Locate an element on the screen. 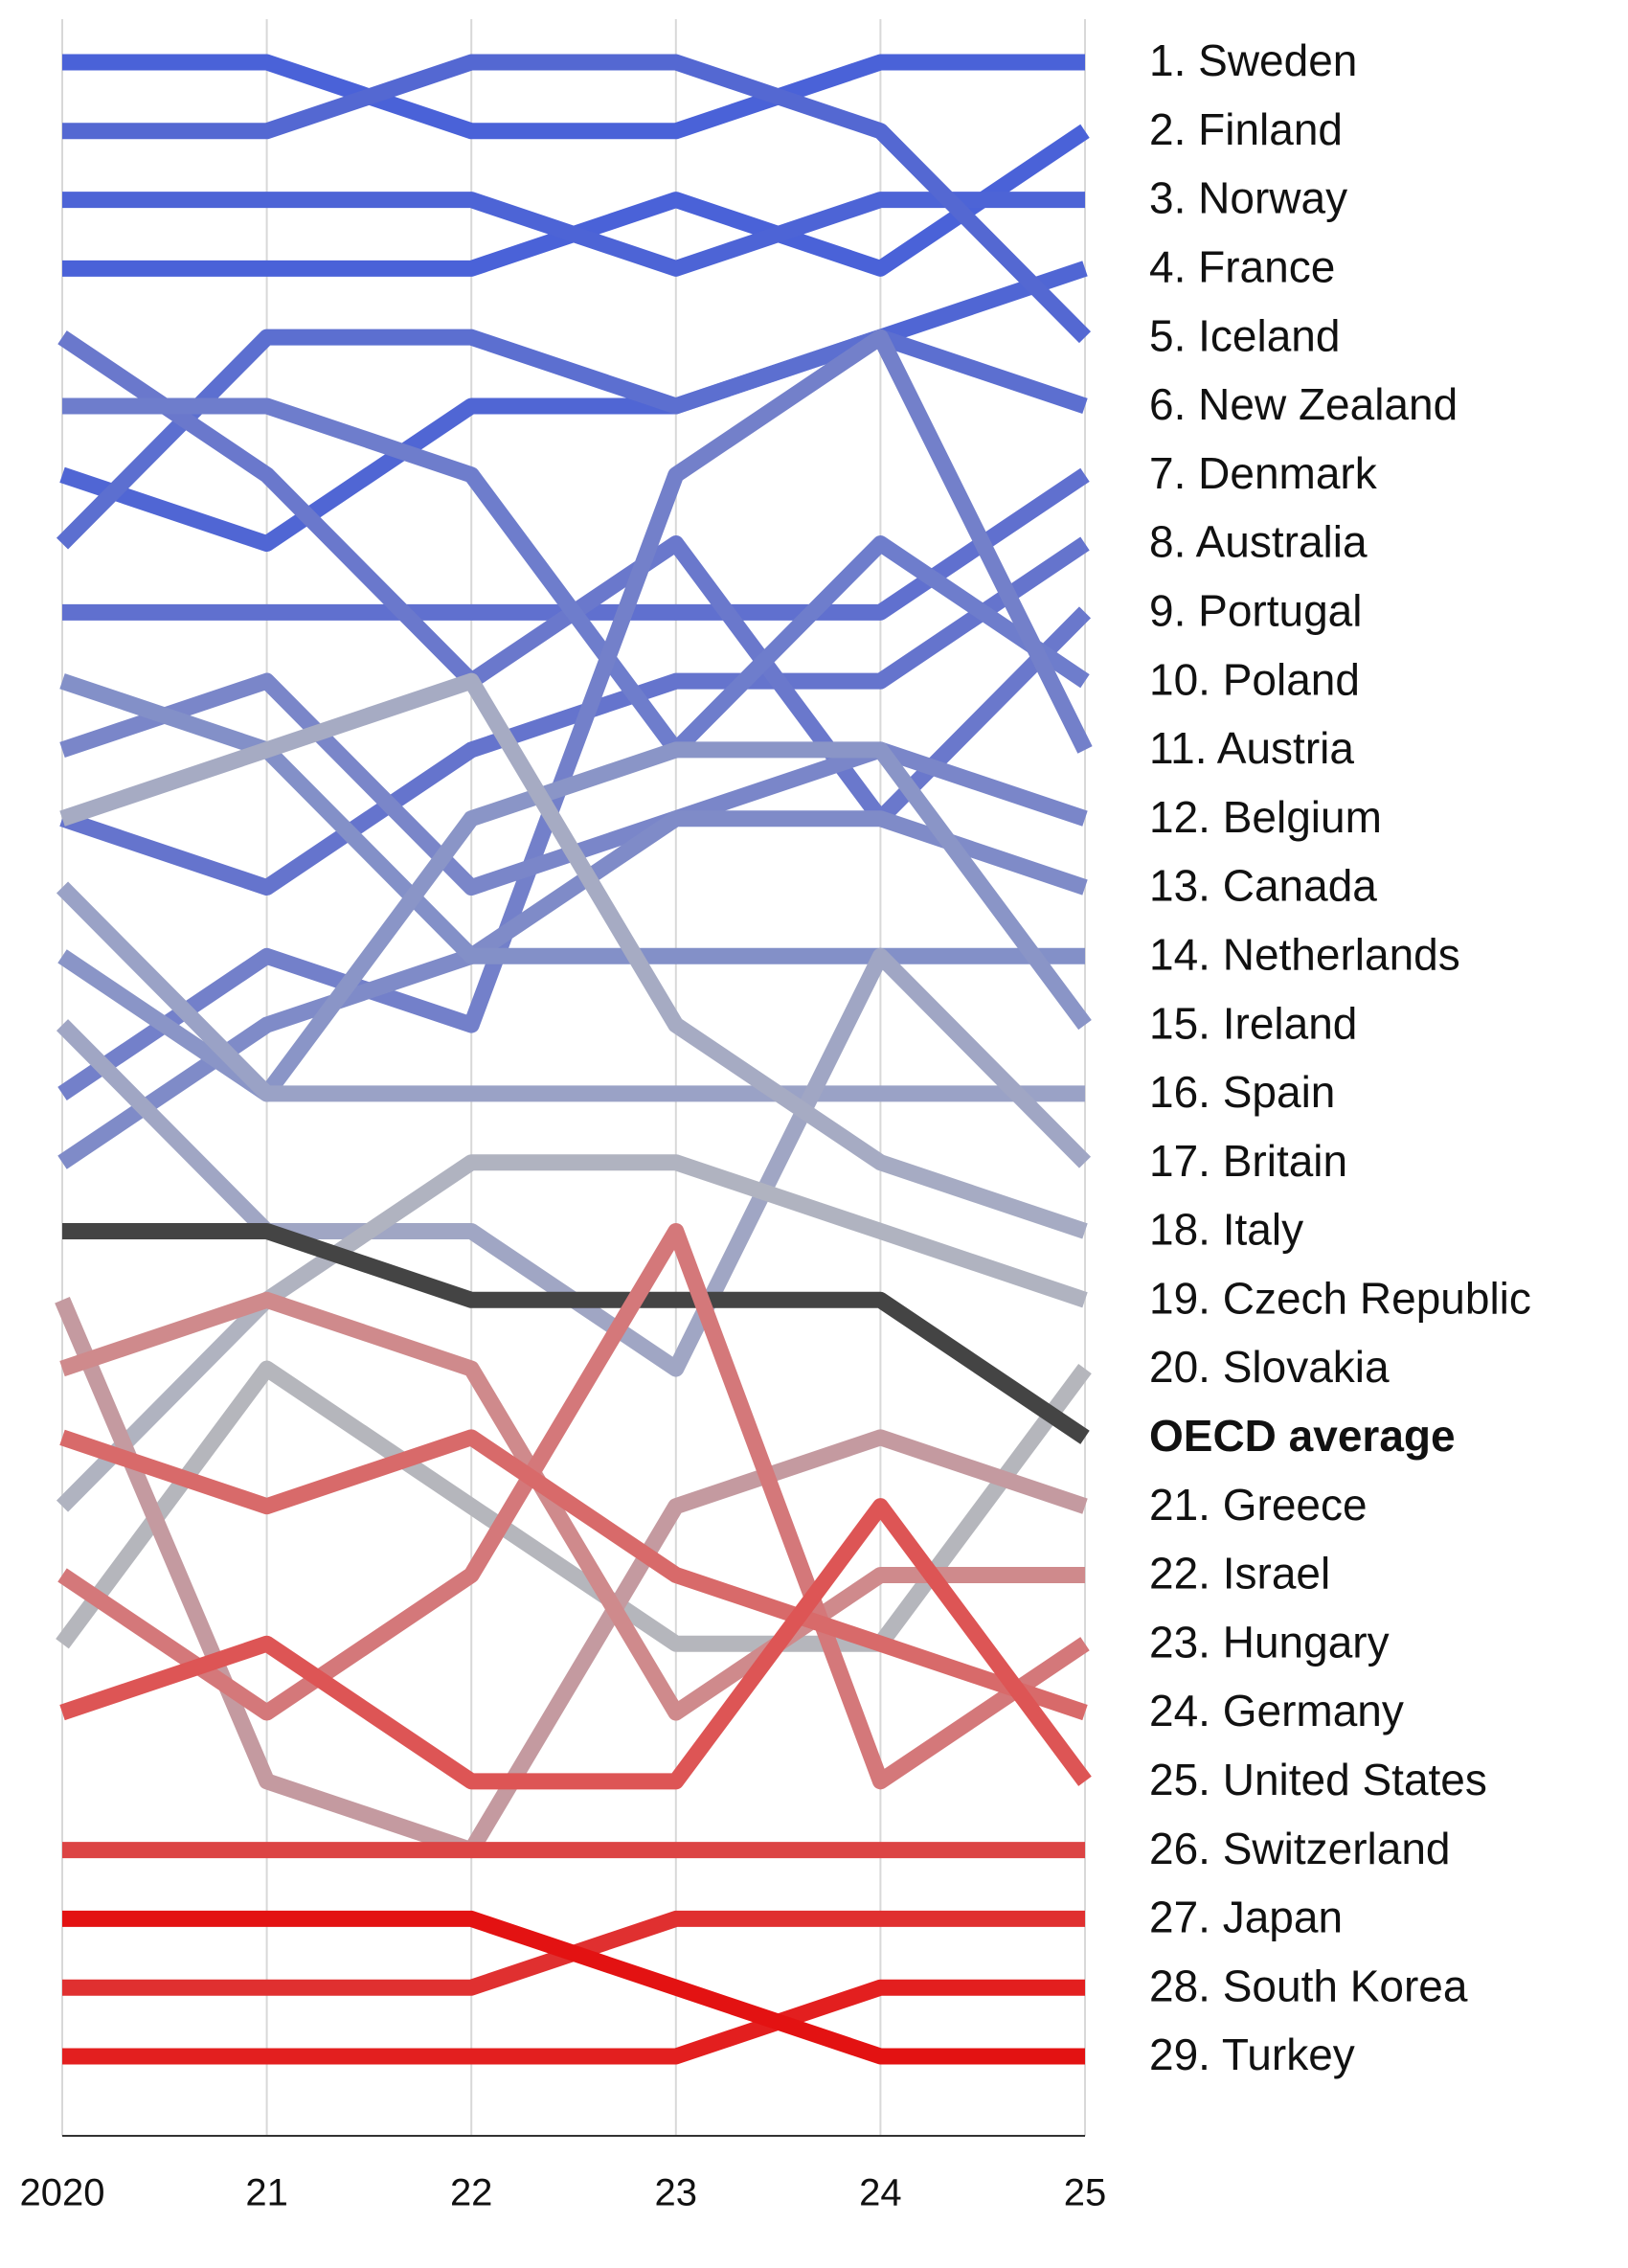  x-tick-label: 23 is located at coordinates (676, 2193).